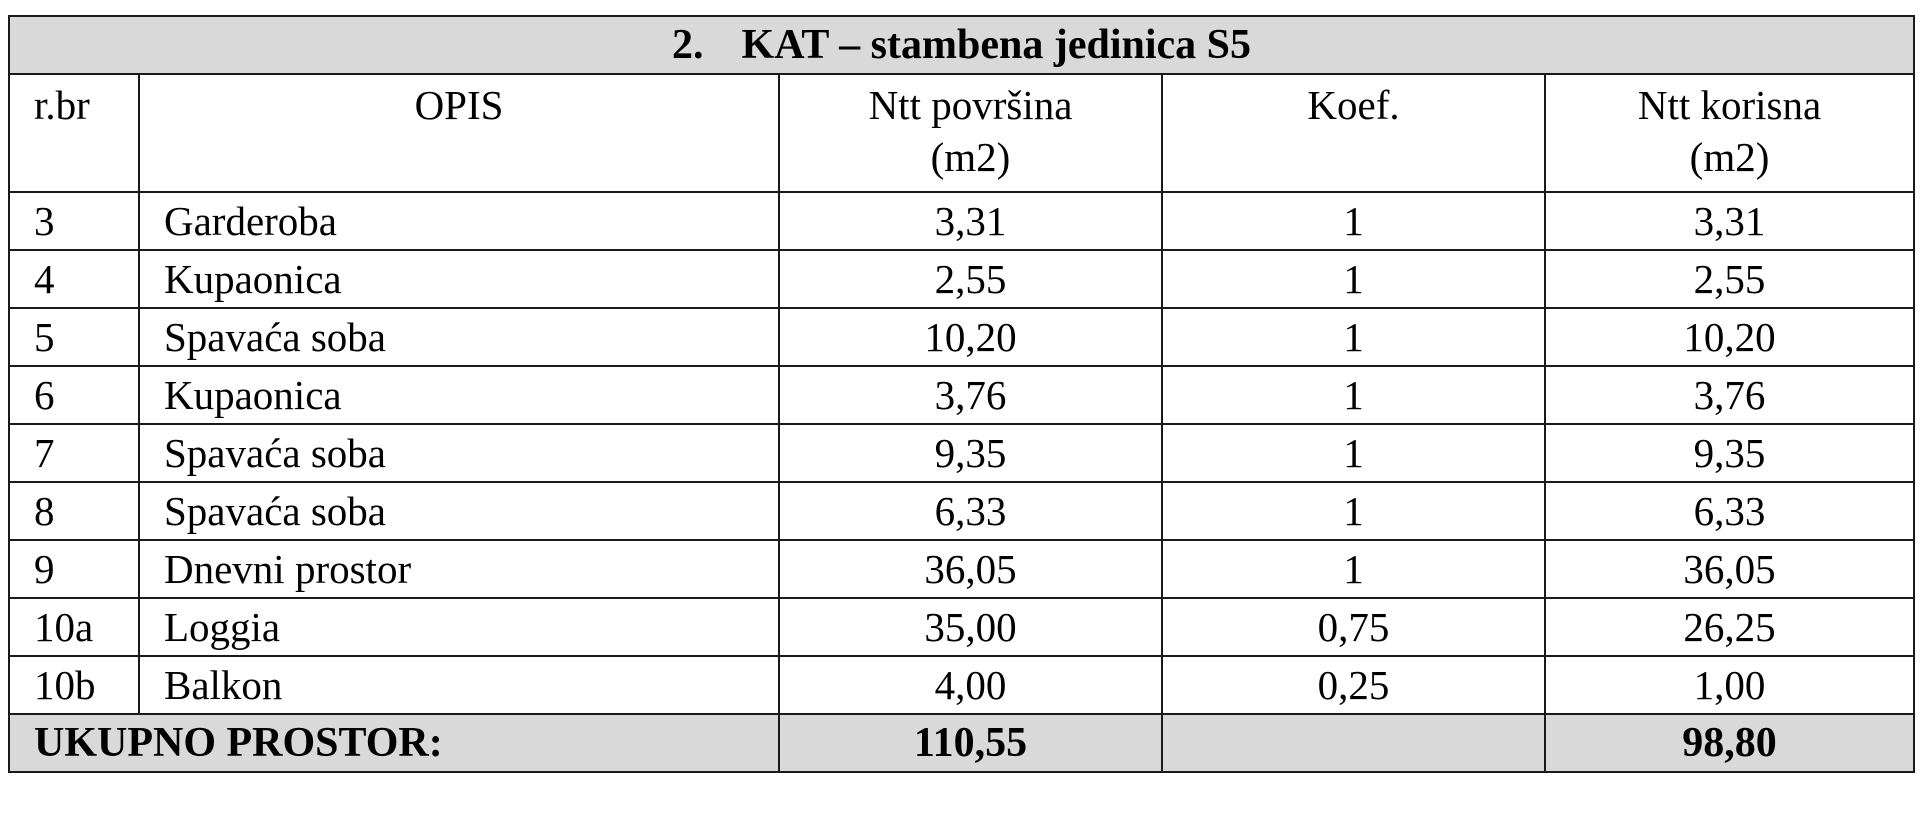 The width and height of the screenshot is (1920, 815). What do you see at coordinates (74, 511) in the screenshot?
I see `cell-rbr: 8` at bounding box center [74, 511].